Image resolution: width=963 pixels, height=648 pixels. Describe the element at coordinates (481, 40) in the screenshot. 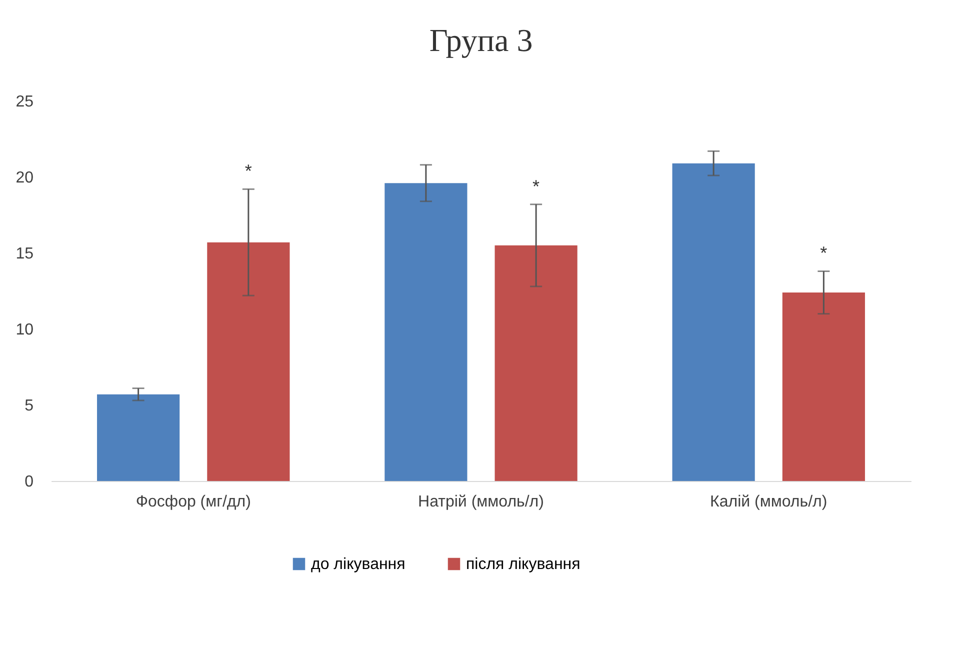

I see `chart-title: Група 3` at that location.